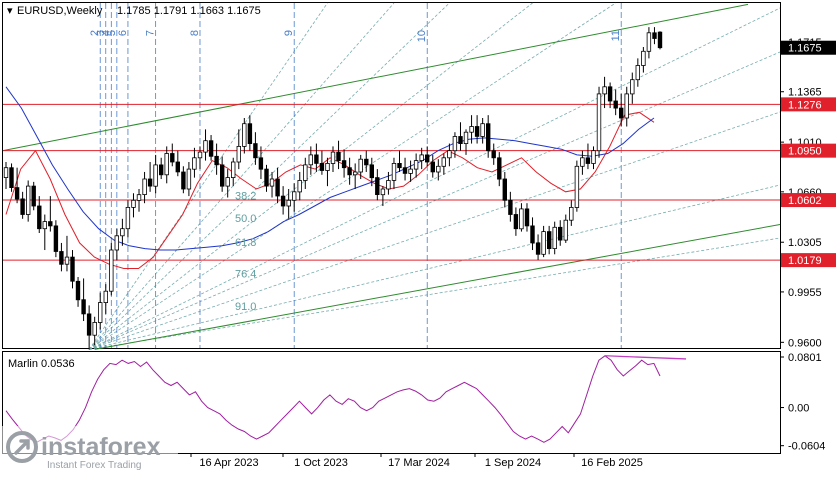  I want to click on symbol-triangle-icon: ▾, so click(10, 11).